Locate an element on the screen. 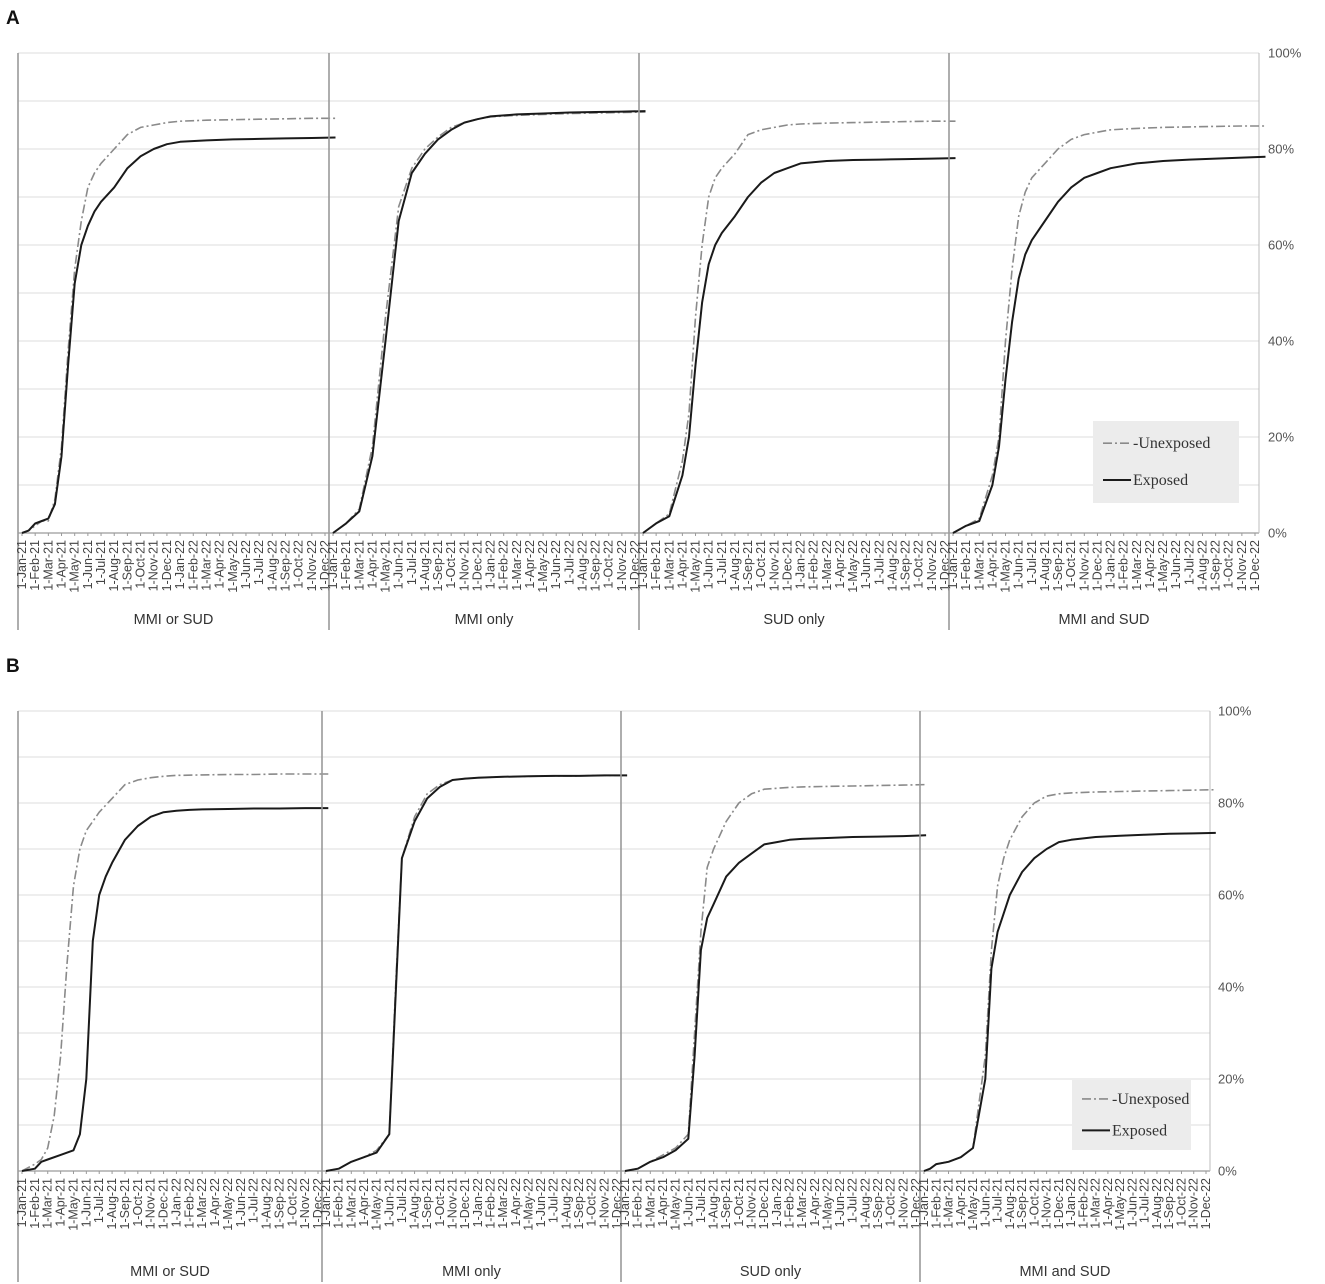  y-axis: 0% 20% 40% 60% 80% 100% is located at coordinates (1285, 293).